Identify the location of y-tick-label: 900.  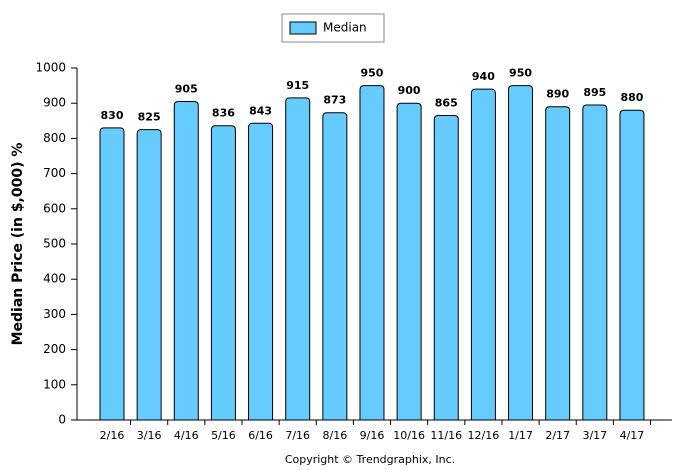
(54, 103).